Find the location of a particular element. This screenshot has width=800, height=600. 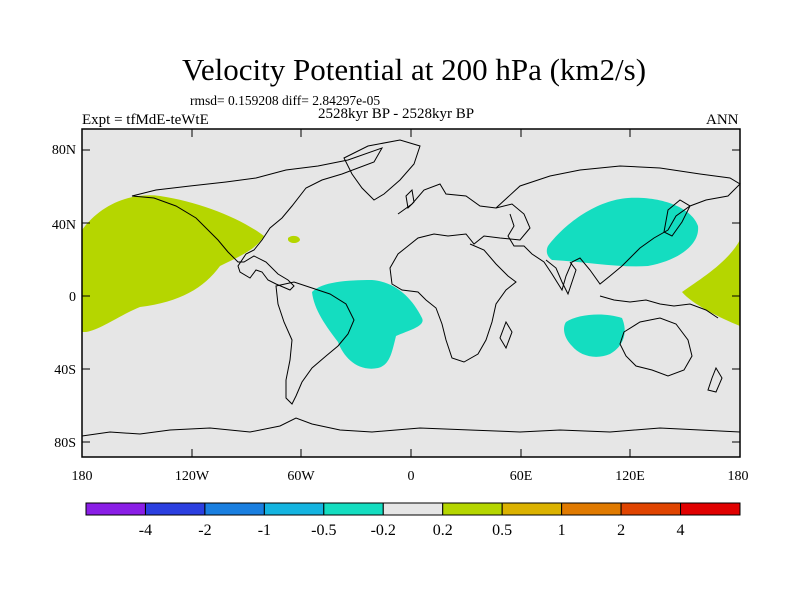

coast-japan is located at coordinates (677, 218).